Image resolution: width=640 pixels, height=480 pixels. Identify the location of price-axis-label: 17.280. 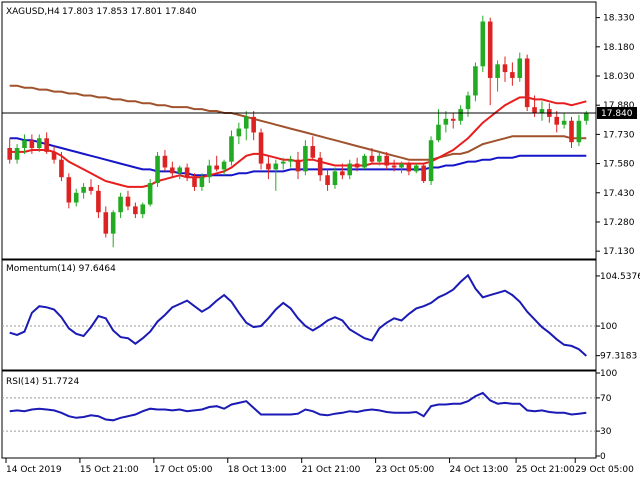
(619, 223).